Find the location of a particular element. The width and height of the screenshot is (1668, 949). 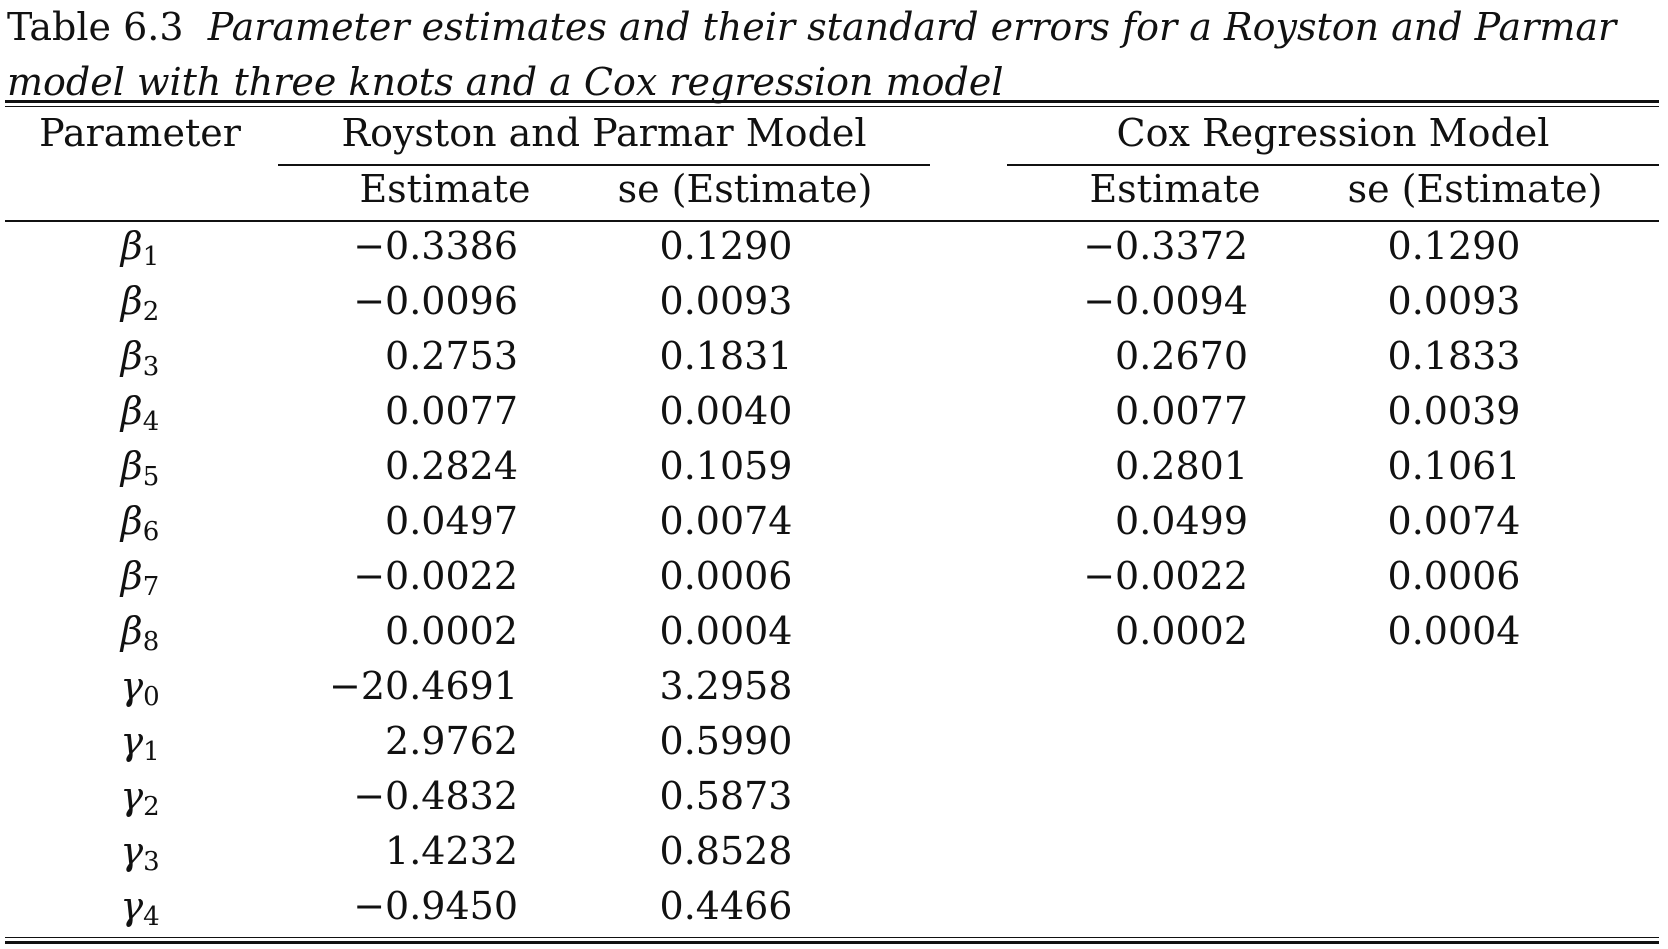

parameter-index: 8 is located at coordinates (151, 642).